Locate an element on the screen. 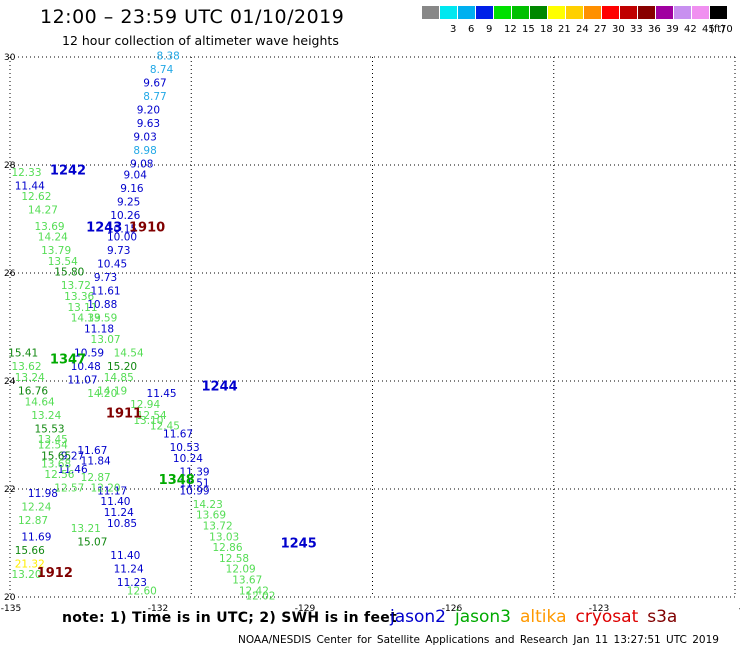 The width and height of the screenshot is (740, 650). wave-height-value: 12.86 is located at coordinates (227, 548).